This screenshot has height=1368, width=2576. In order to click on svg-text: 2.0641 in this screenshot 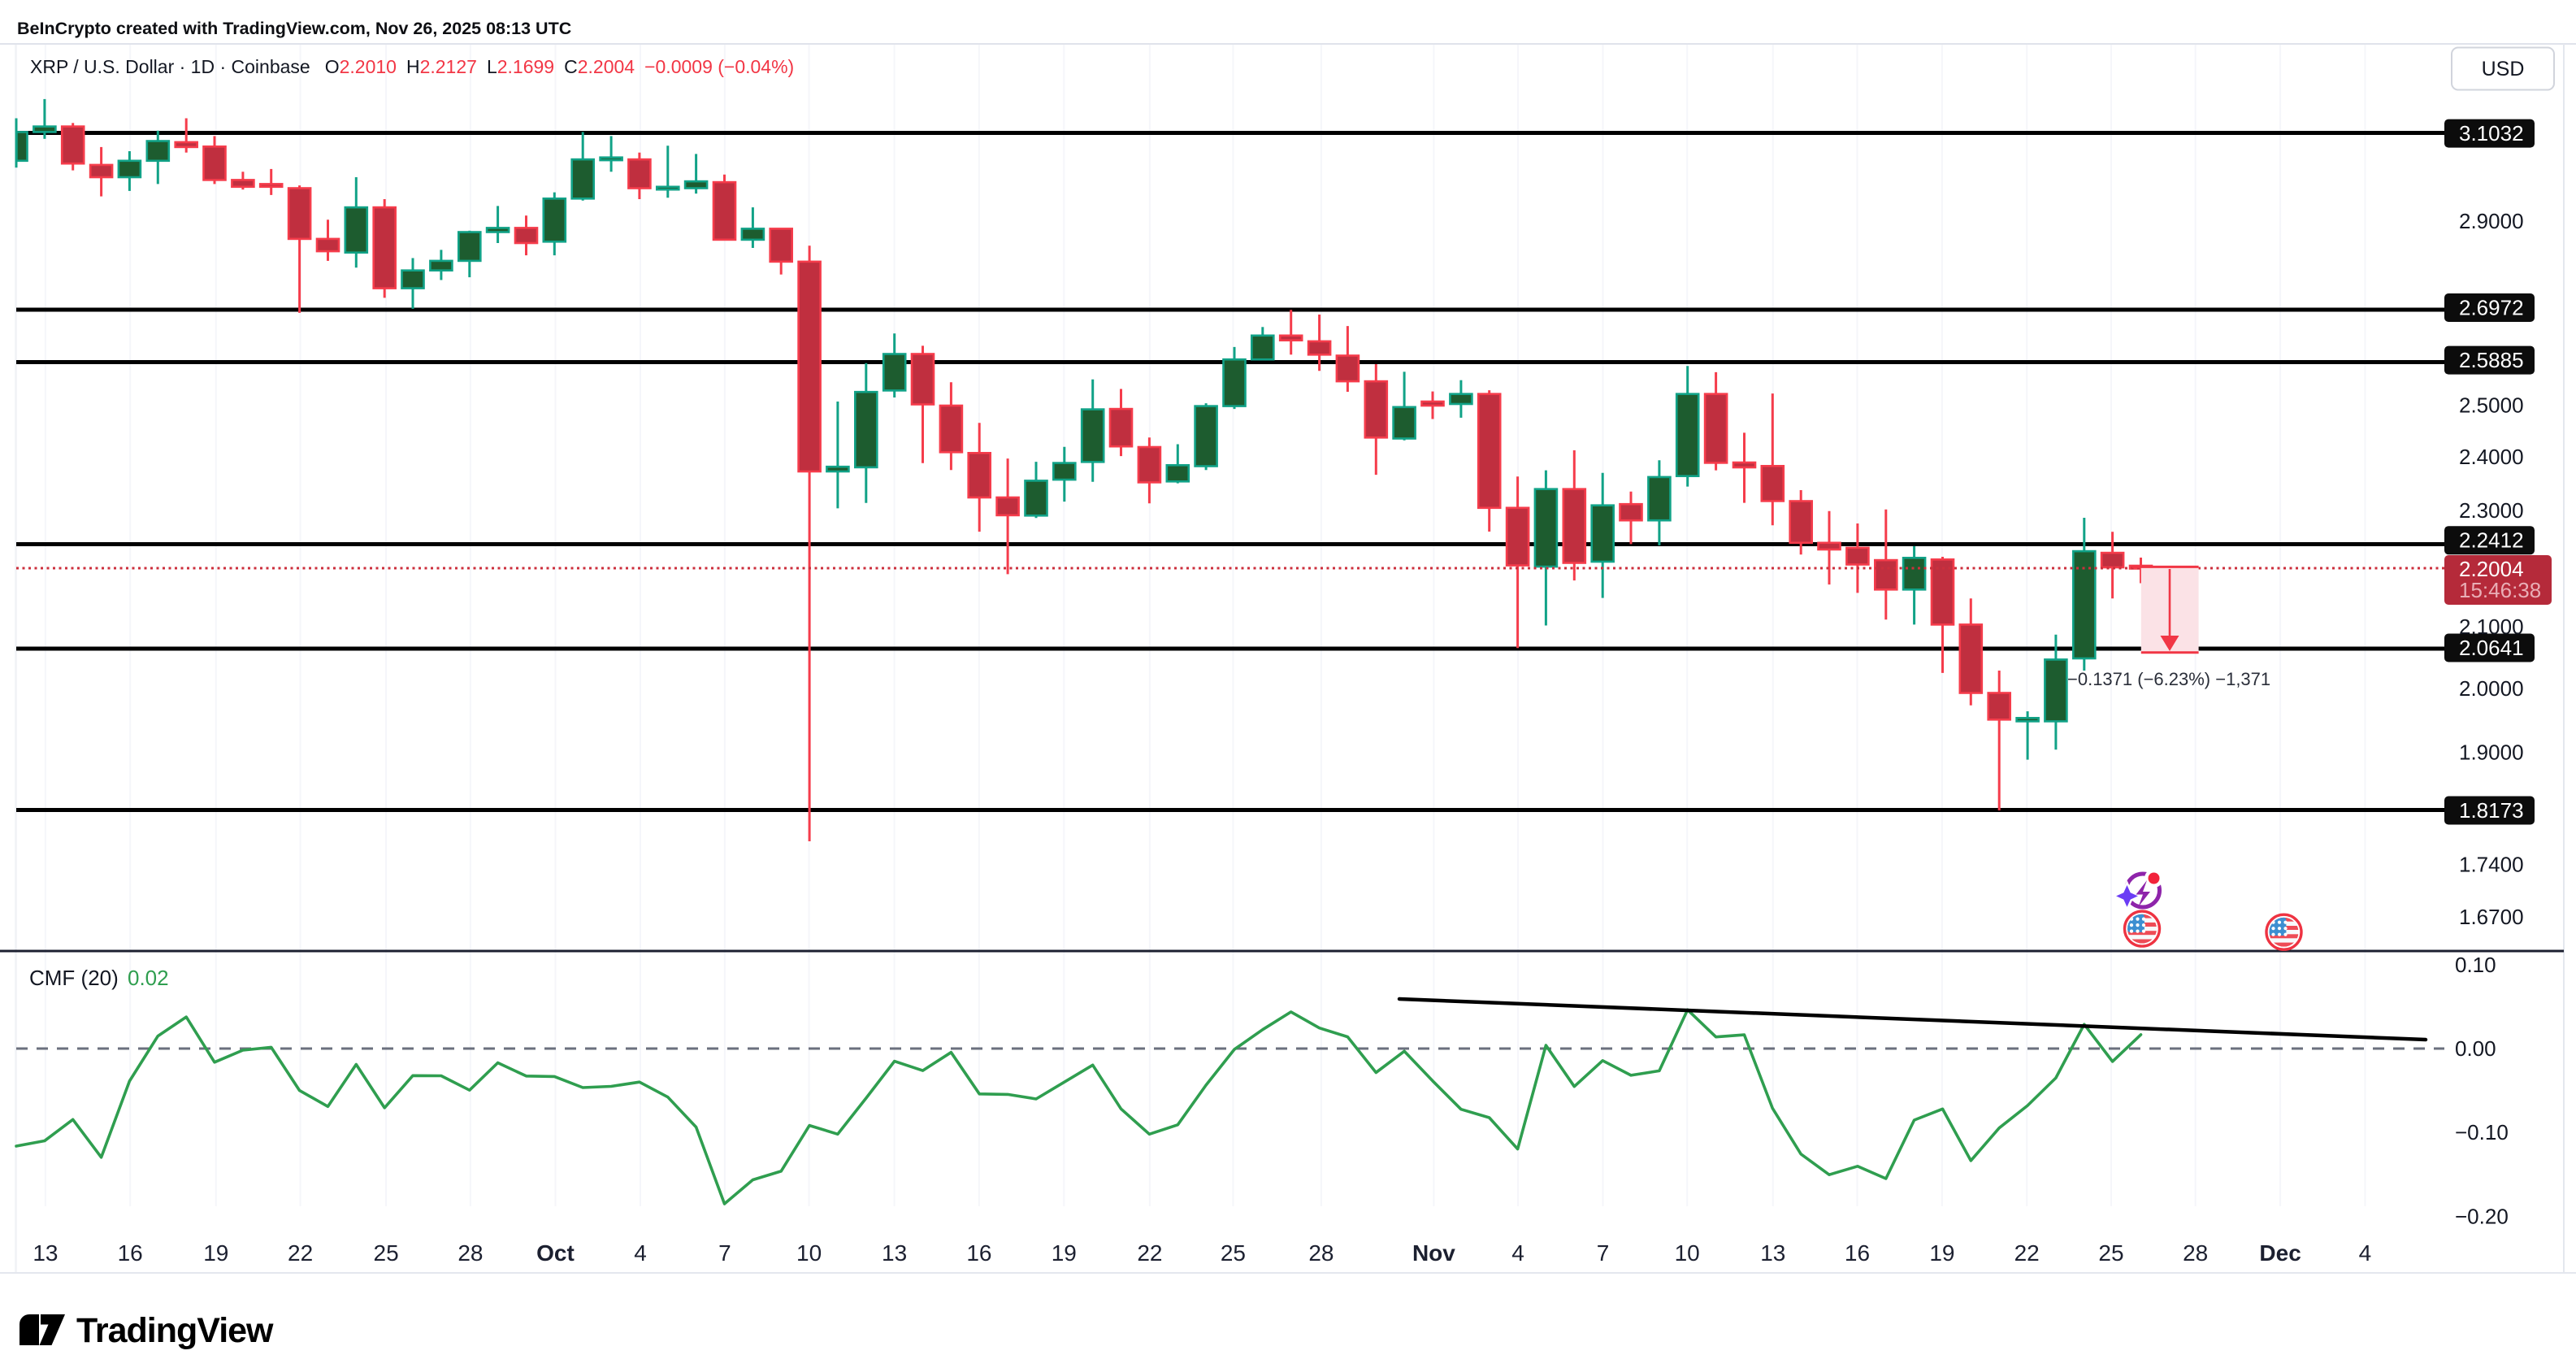, I will do `click(2491, 648)`.